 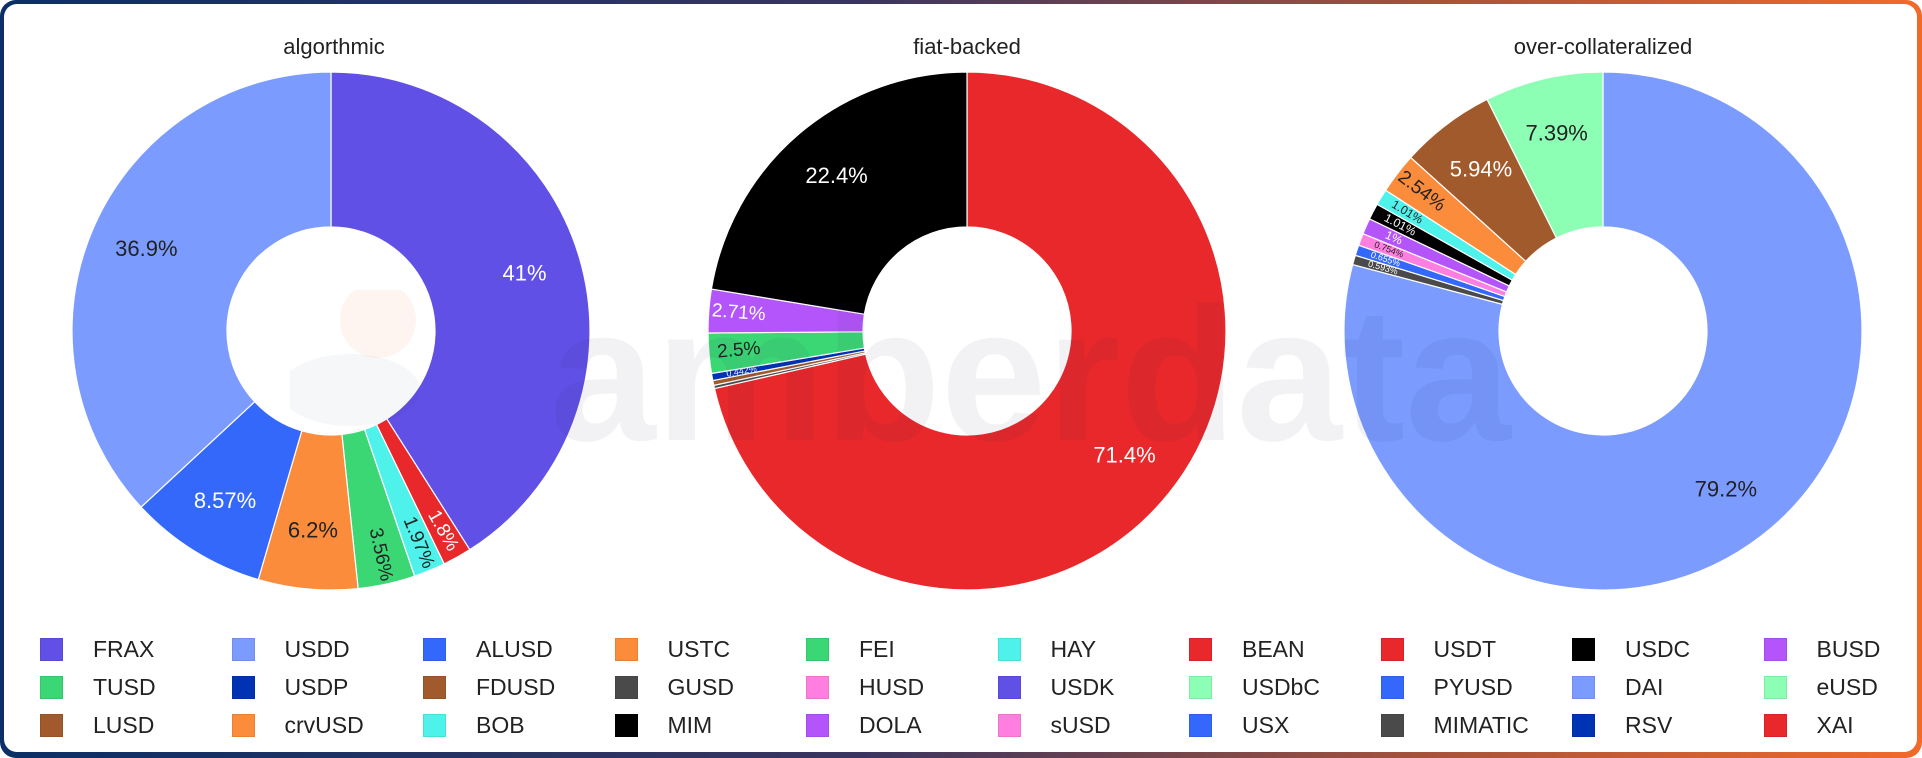 I want to click on legend-label: FEI, so click(x=877, y=648).